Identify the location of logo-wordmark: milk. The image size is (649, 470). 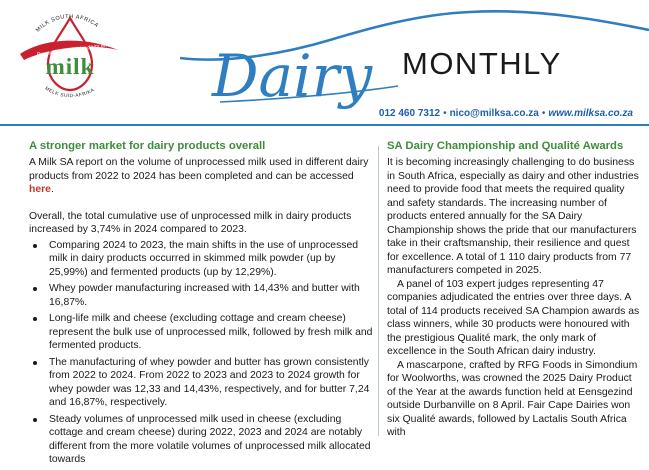
(70, 66).